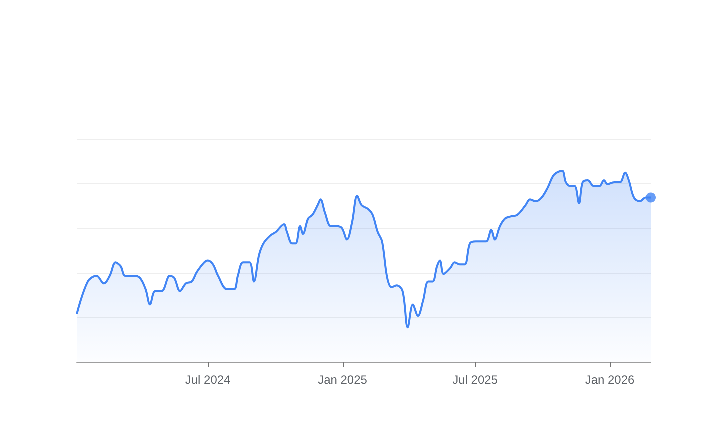 Image resolution: width=720 pixels, height=445 pixels. What do you see at coordinates (475, 380) in the screenshot?
I see `x-tick-label: Jul 2025` at bounding box center [475, 380].